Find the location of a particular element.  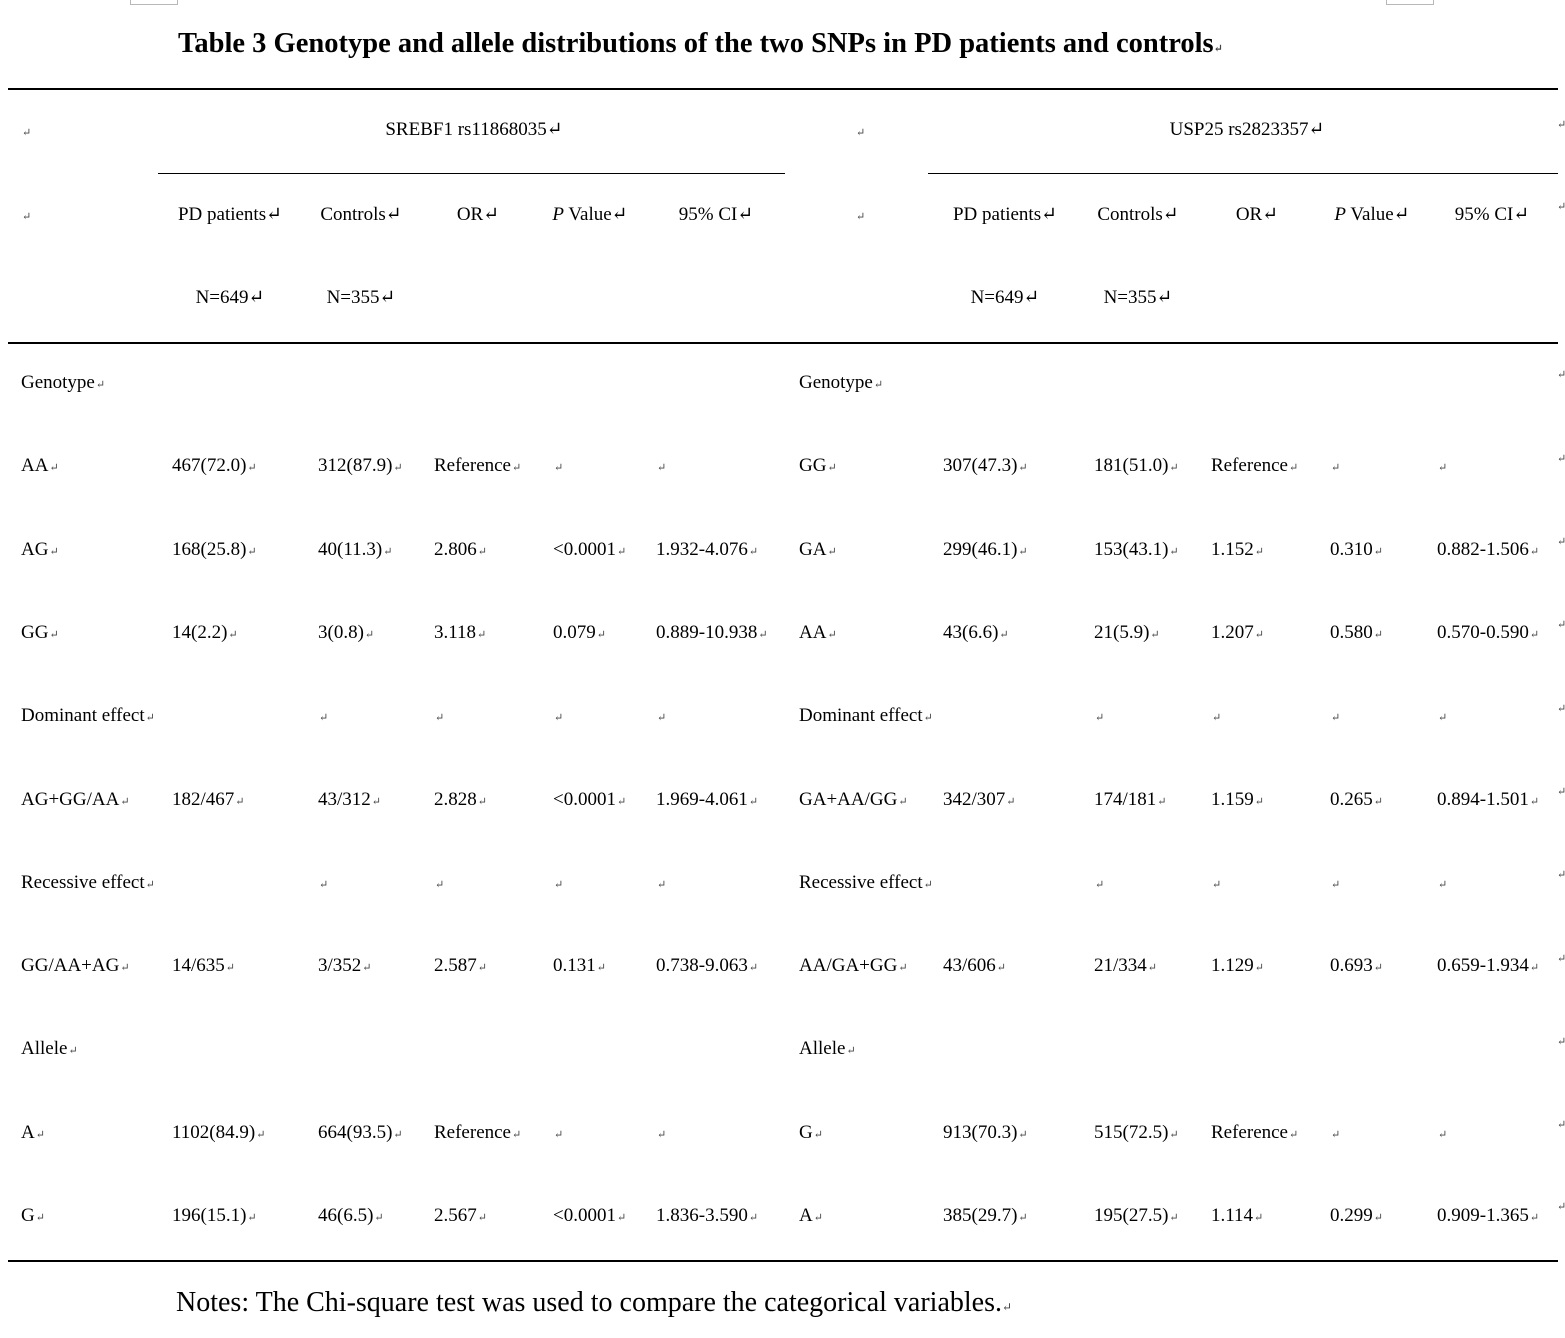

cell-ci: 0.882-1.506↵ is located at coordinates (1488, 549).